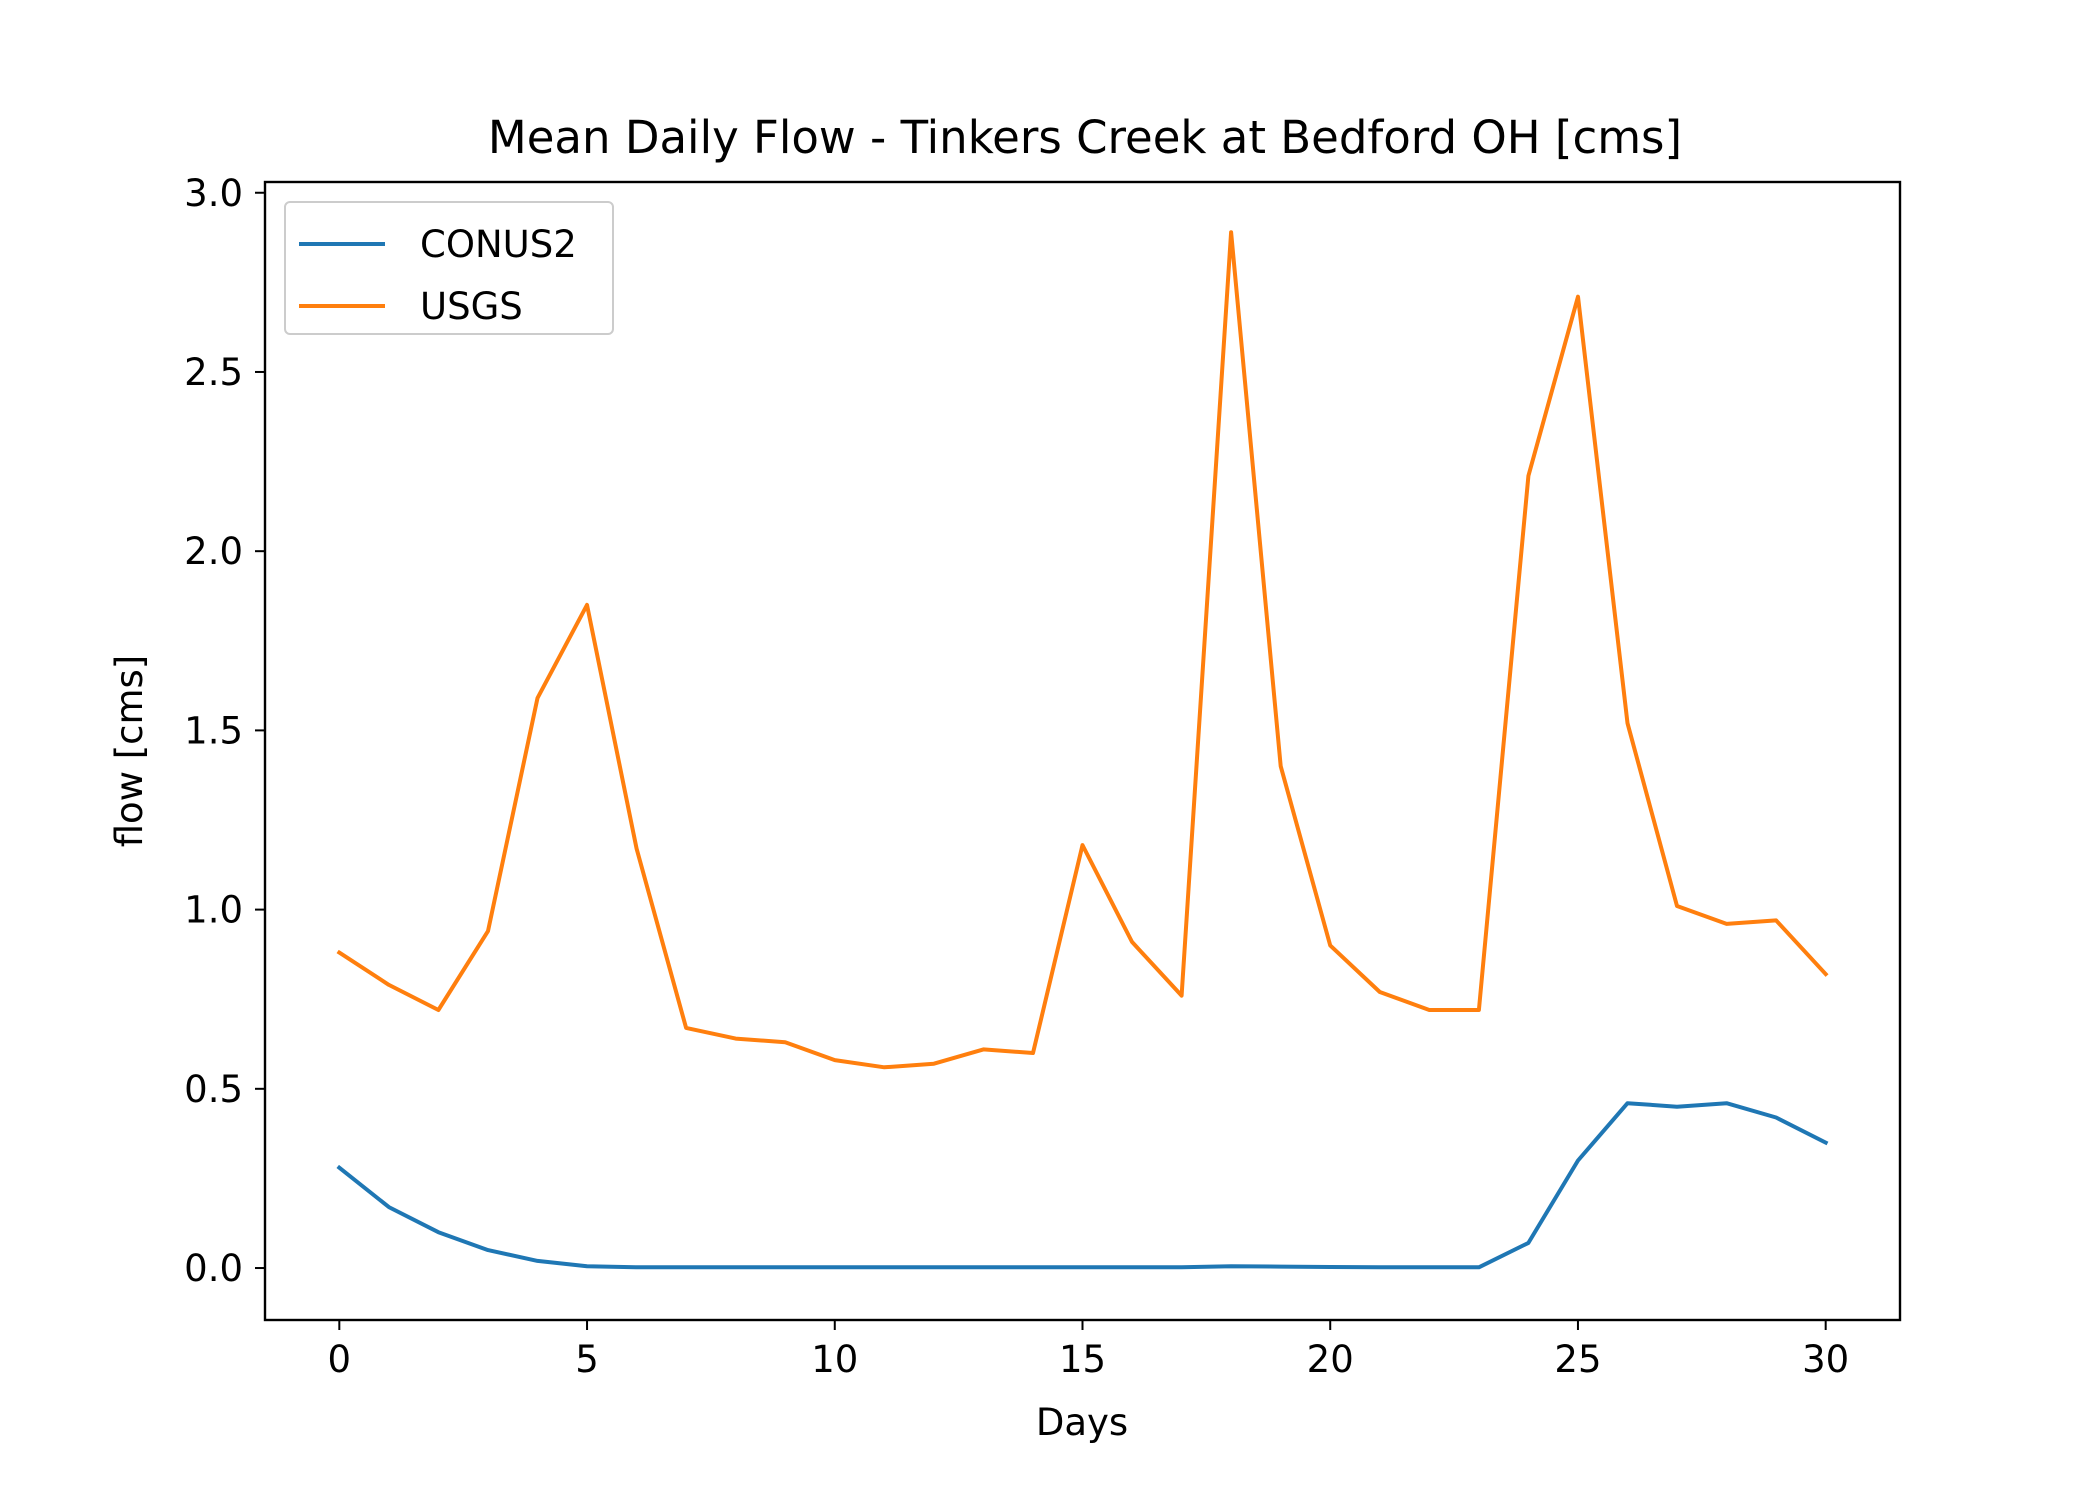 The height and width of the screenshot is (1500, 2100). I want to click on x-tick-label: 15, so click(1082, 1359).